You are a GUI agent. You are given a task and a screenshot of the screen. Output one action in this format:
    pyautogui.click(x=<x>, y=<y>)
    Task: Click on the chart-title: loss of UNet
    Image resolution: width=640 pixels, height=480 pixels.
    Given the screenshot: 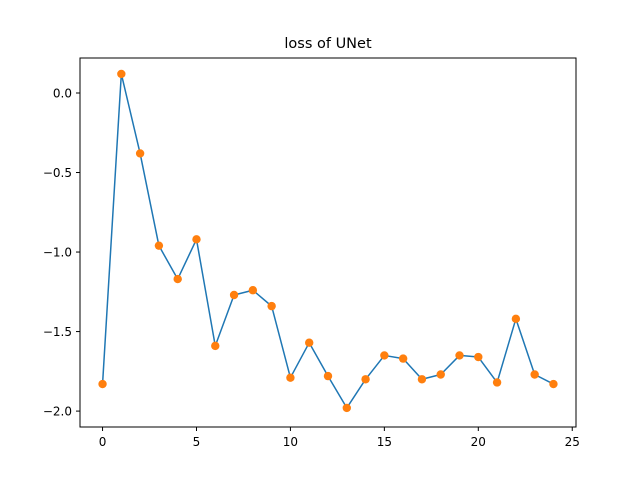 What is the action you would take?
    pyautogui.click(x=328, y=44)
    